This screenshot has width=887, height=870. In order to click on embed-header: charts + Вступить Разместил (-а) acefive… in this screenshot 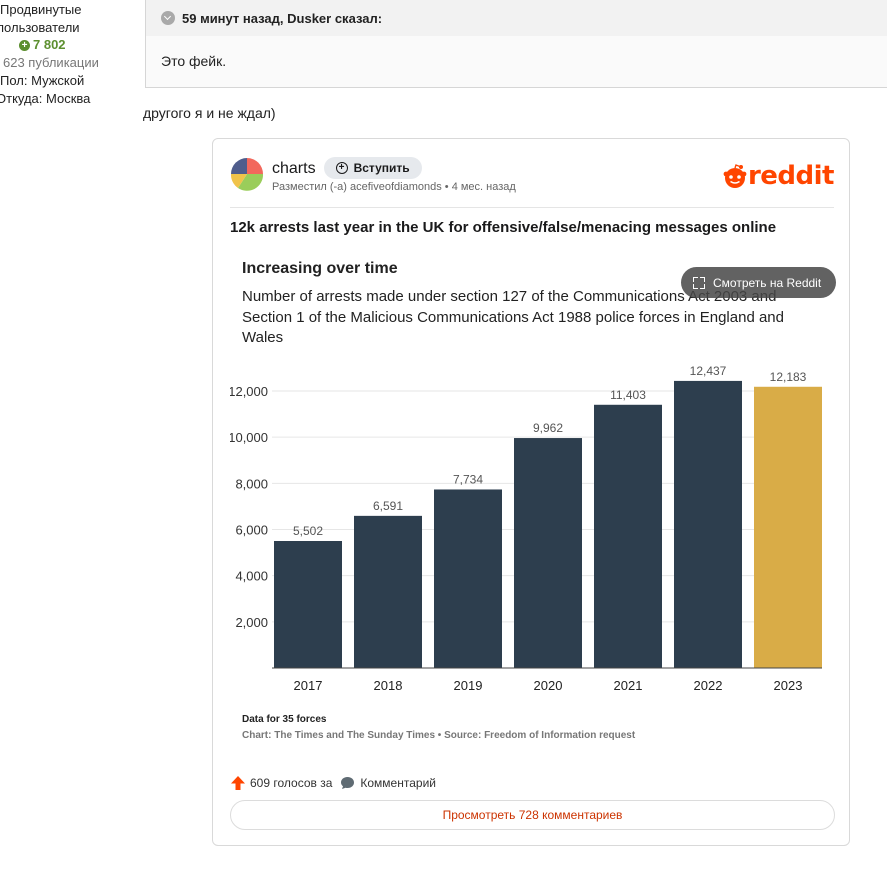, I will do `click(373, 175)`.